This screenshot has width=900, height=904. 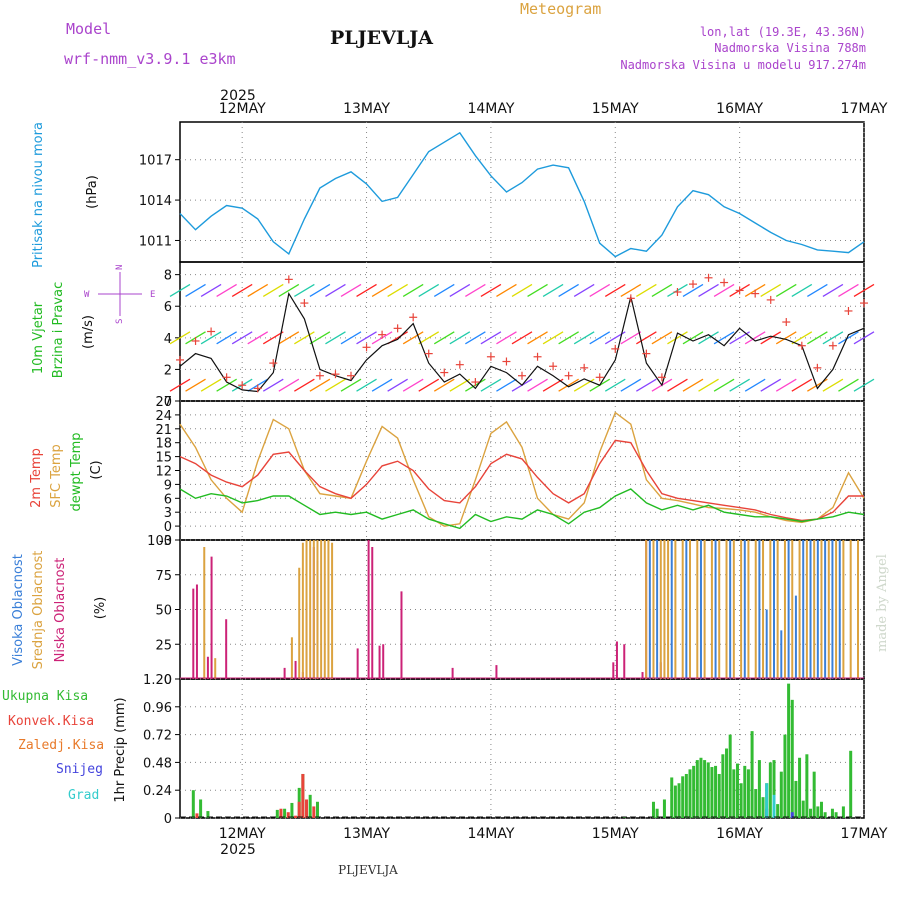 What do you see at coordinates (381, 38) in the screenshot?
I see `station-title: PLJEVLJA` at bounding box center [381, 38].